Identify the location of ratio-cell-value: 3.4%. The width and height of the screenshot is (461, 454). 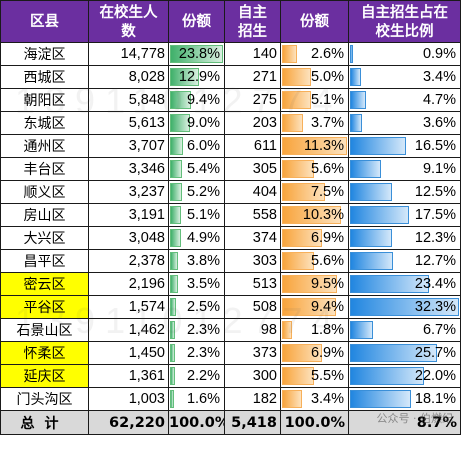
(439, 77).